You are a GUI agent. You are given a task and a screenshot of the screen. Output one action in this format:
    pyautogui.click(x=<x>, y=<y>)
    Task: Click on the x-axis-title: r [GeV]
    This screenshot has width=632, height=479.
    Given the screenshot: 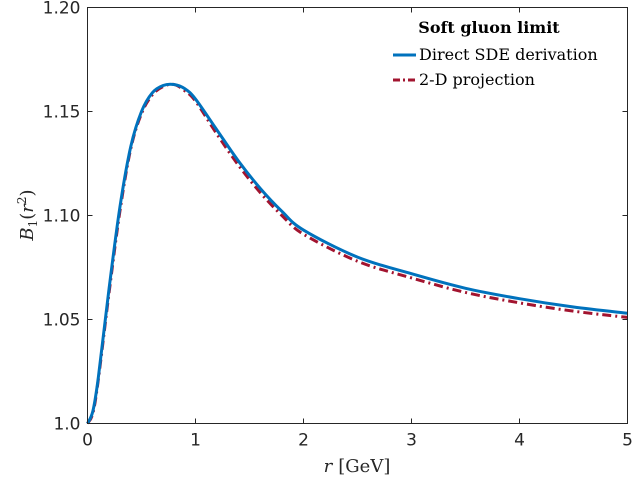 What is the action you would take?
    pyautogui.click(x=357, y=466)
    